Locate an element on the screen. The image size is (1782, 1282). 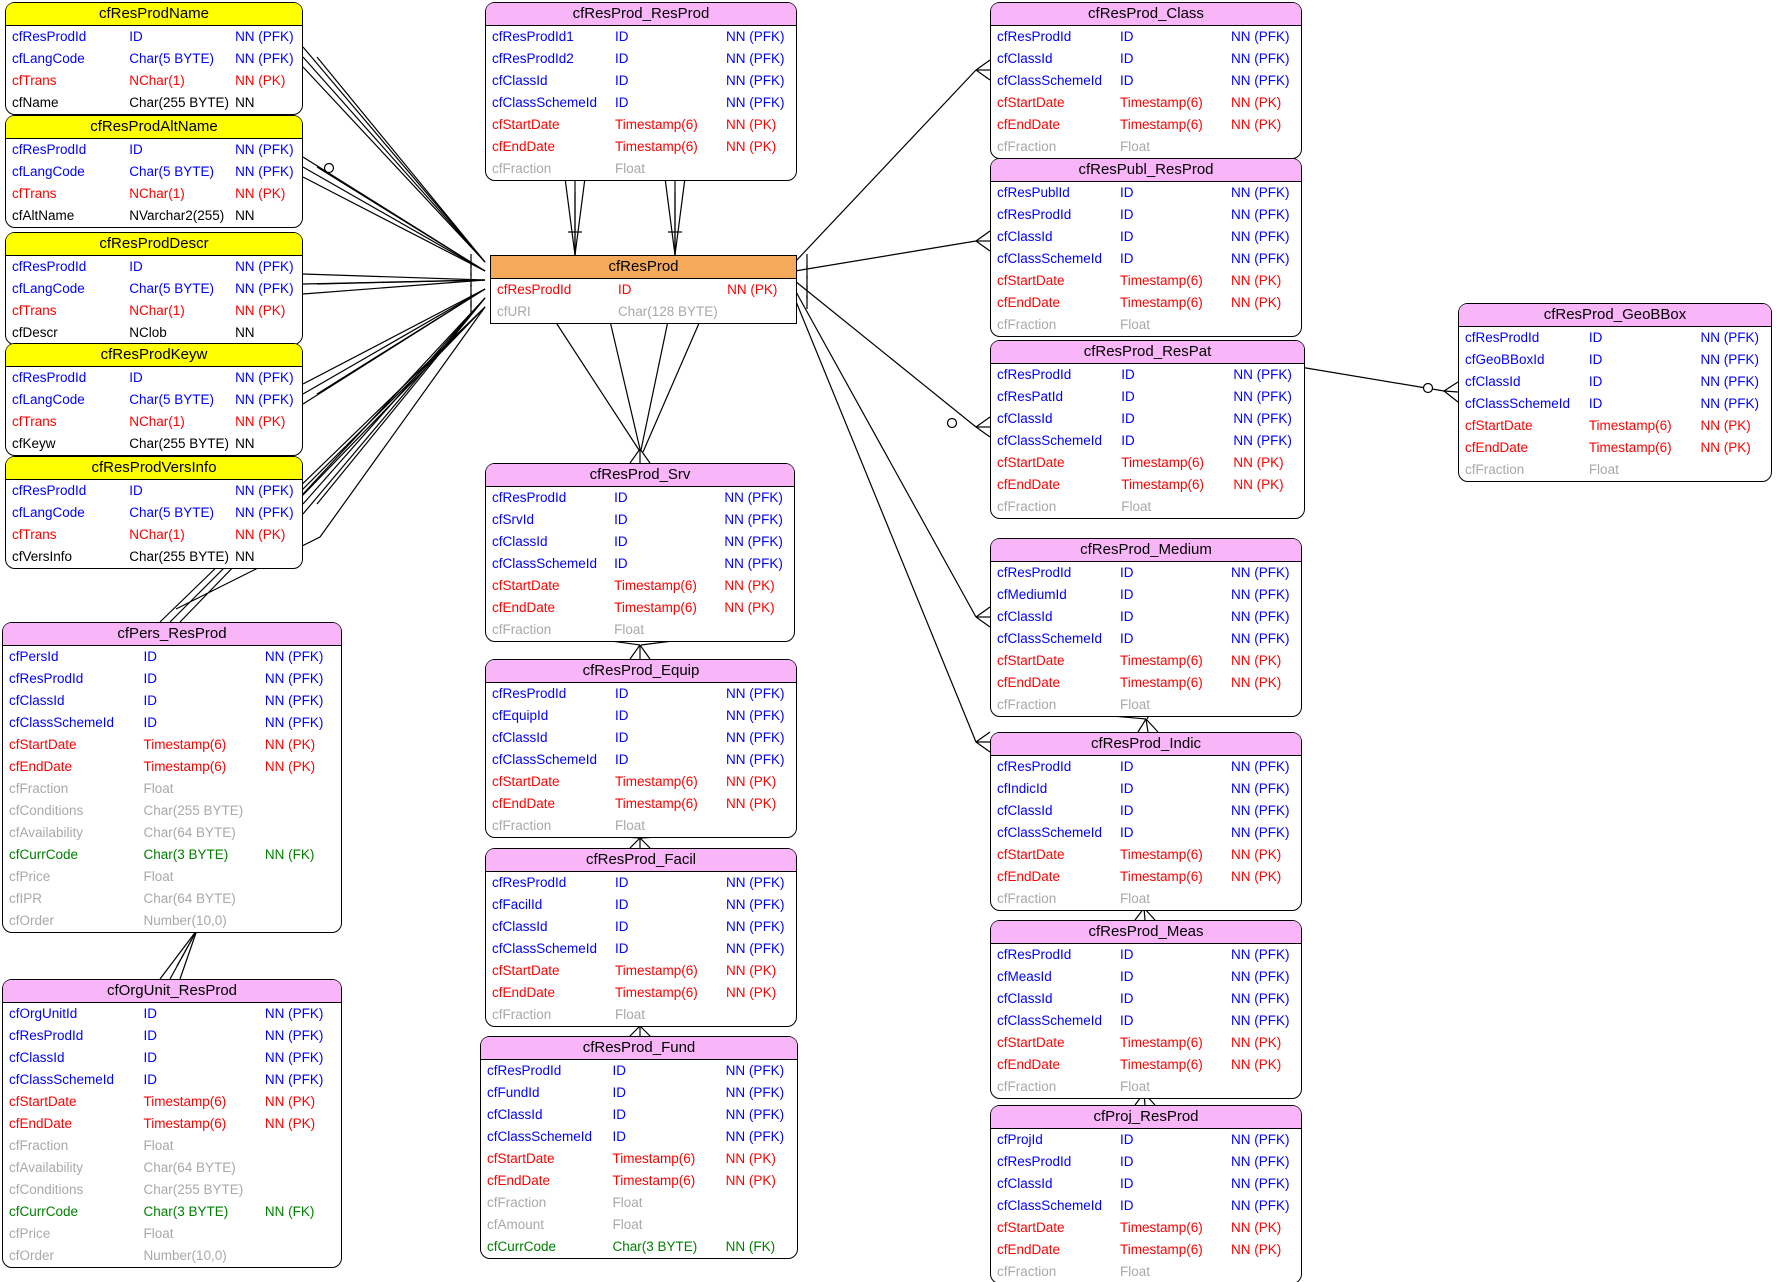
table-title-cfResProd_Facil: cfResProd_Facil is located at coordinates (641, 860).